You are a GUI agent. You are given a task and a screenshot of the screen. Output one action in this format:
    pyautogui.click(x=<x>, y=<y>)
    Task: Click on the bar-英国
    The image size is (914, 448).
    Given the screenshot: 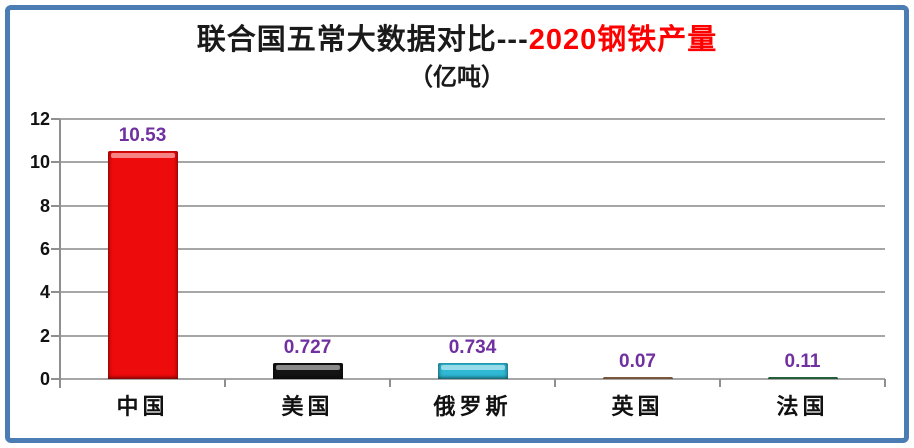 What is the action you would take?
    pyautogui.click(x=637, y=378)
    